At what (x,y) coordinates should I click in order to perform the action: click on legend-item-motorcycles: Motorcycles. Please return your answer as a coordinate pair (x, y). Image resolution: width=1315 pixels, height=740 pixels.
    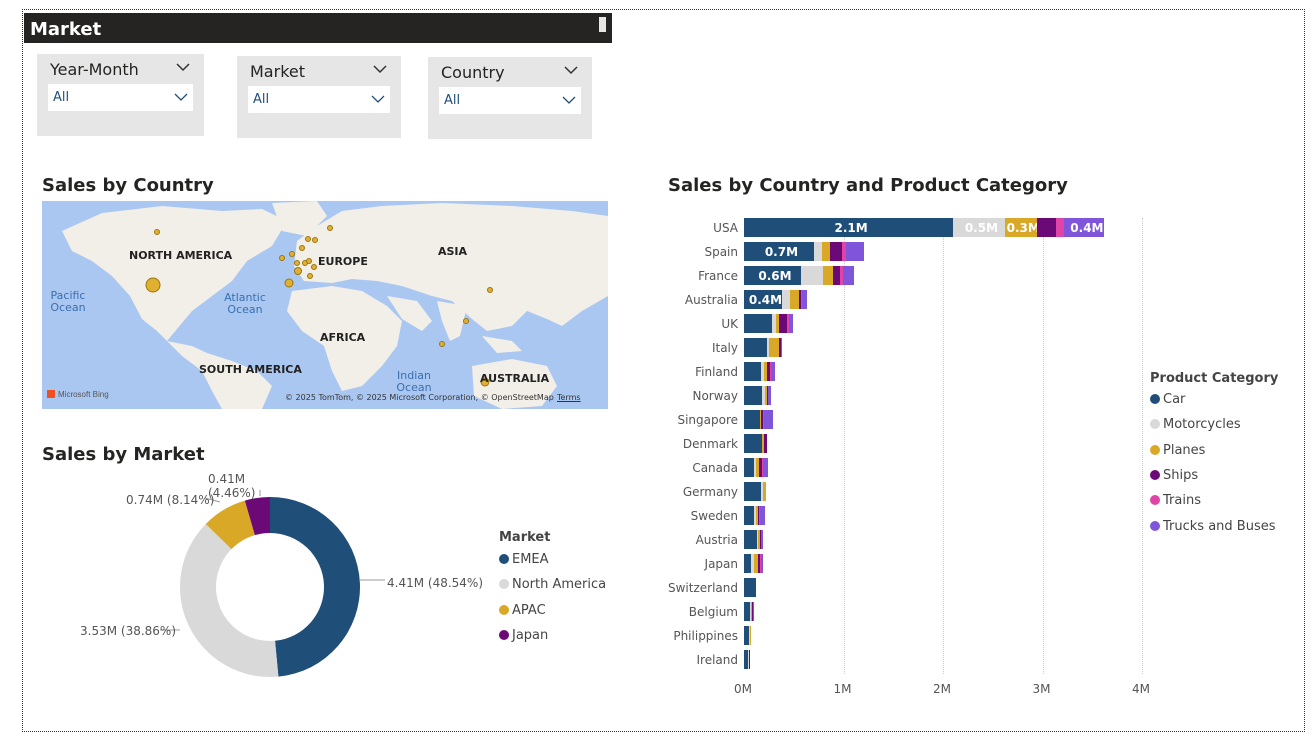
    Looking at the image, I should click on (1195, 424).